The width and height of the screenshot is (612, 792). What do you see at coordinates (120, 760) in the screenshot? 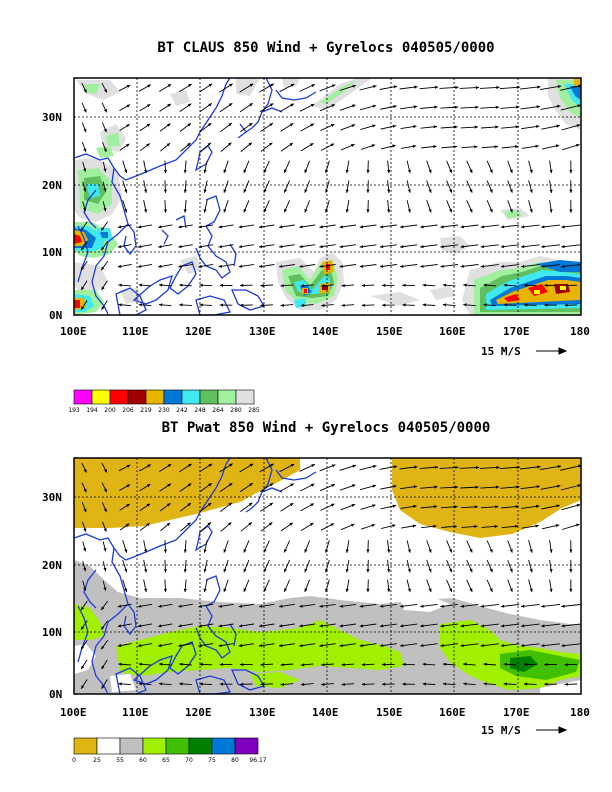
I see `colorbar-label: 55` at bounding box center [120, 760].